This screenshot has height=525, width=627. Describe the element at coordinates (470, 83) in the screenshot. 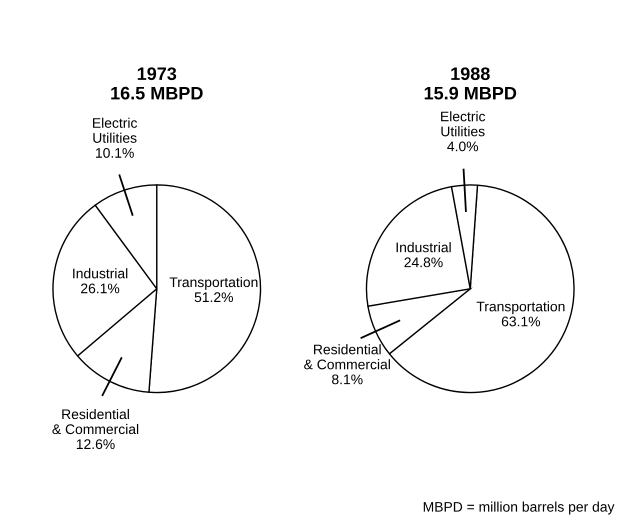

I see `chart-title: 1988 15.9 MBPD` at that location.